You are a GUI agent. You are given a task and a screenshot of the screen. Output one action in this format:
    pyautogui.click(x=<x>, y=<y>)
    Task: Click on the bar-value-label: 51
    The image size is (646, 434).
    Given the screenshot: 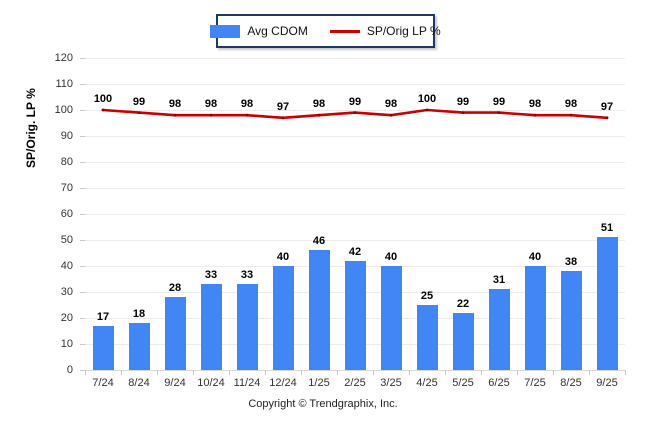 What is the action you would take?
    pyautogui.click(x=607, y=228)
    